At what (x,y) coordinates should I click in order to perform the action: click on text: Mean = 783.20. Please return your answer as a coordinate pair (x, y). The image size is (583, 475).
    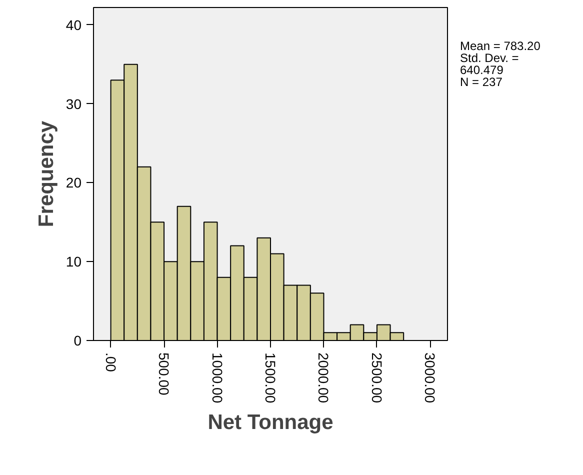
    Looking at the image, I should click on (500, 46).